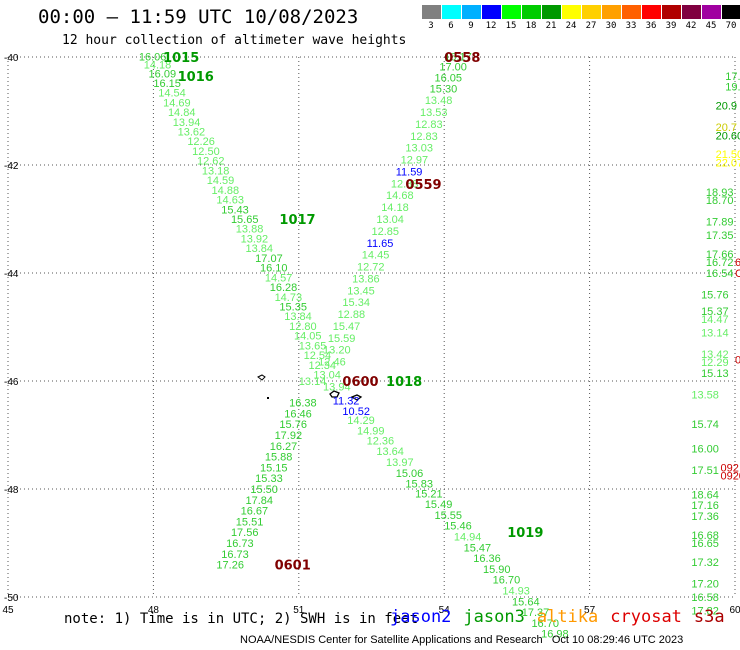  I want to click on wave-height-value: 12.54, so click(318, 356).